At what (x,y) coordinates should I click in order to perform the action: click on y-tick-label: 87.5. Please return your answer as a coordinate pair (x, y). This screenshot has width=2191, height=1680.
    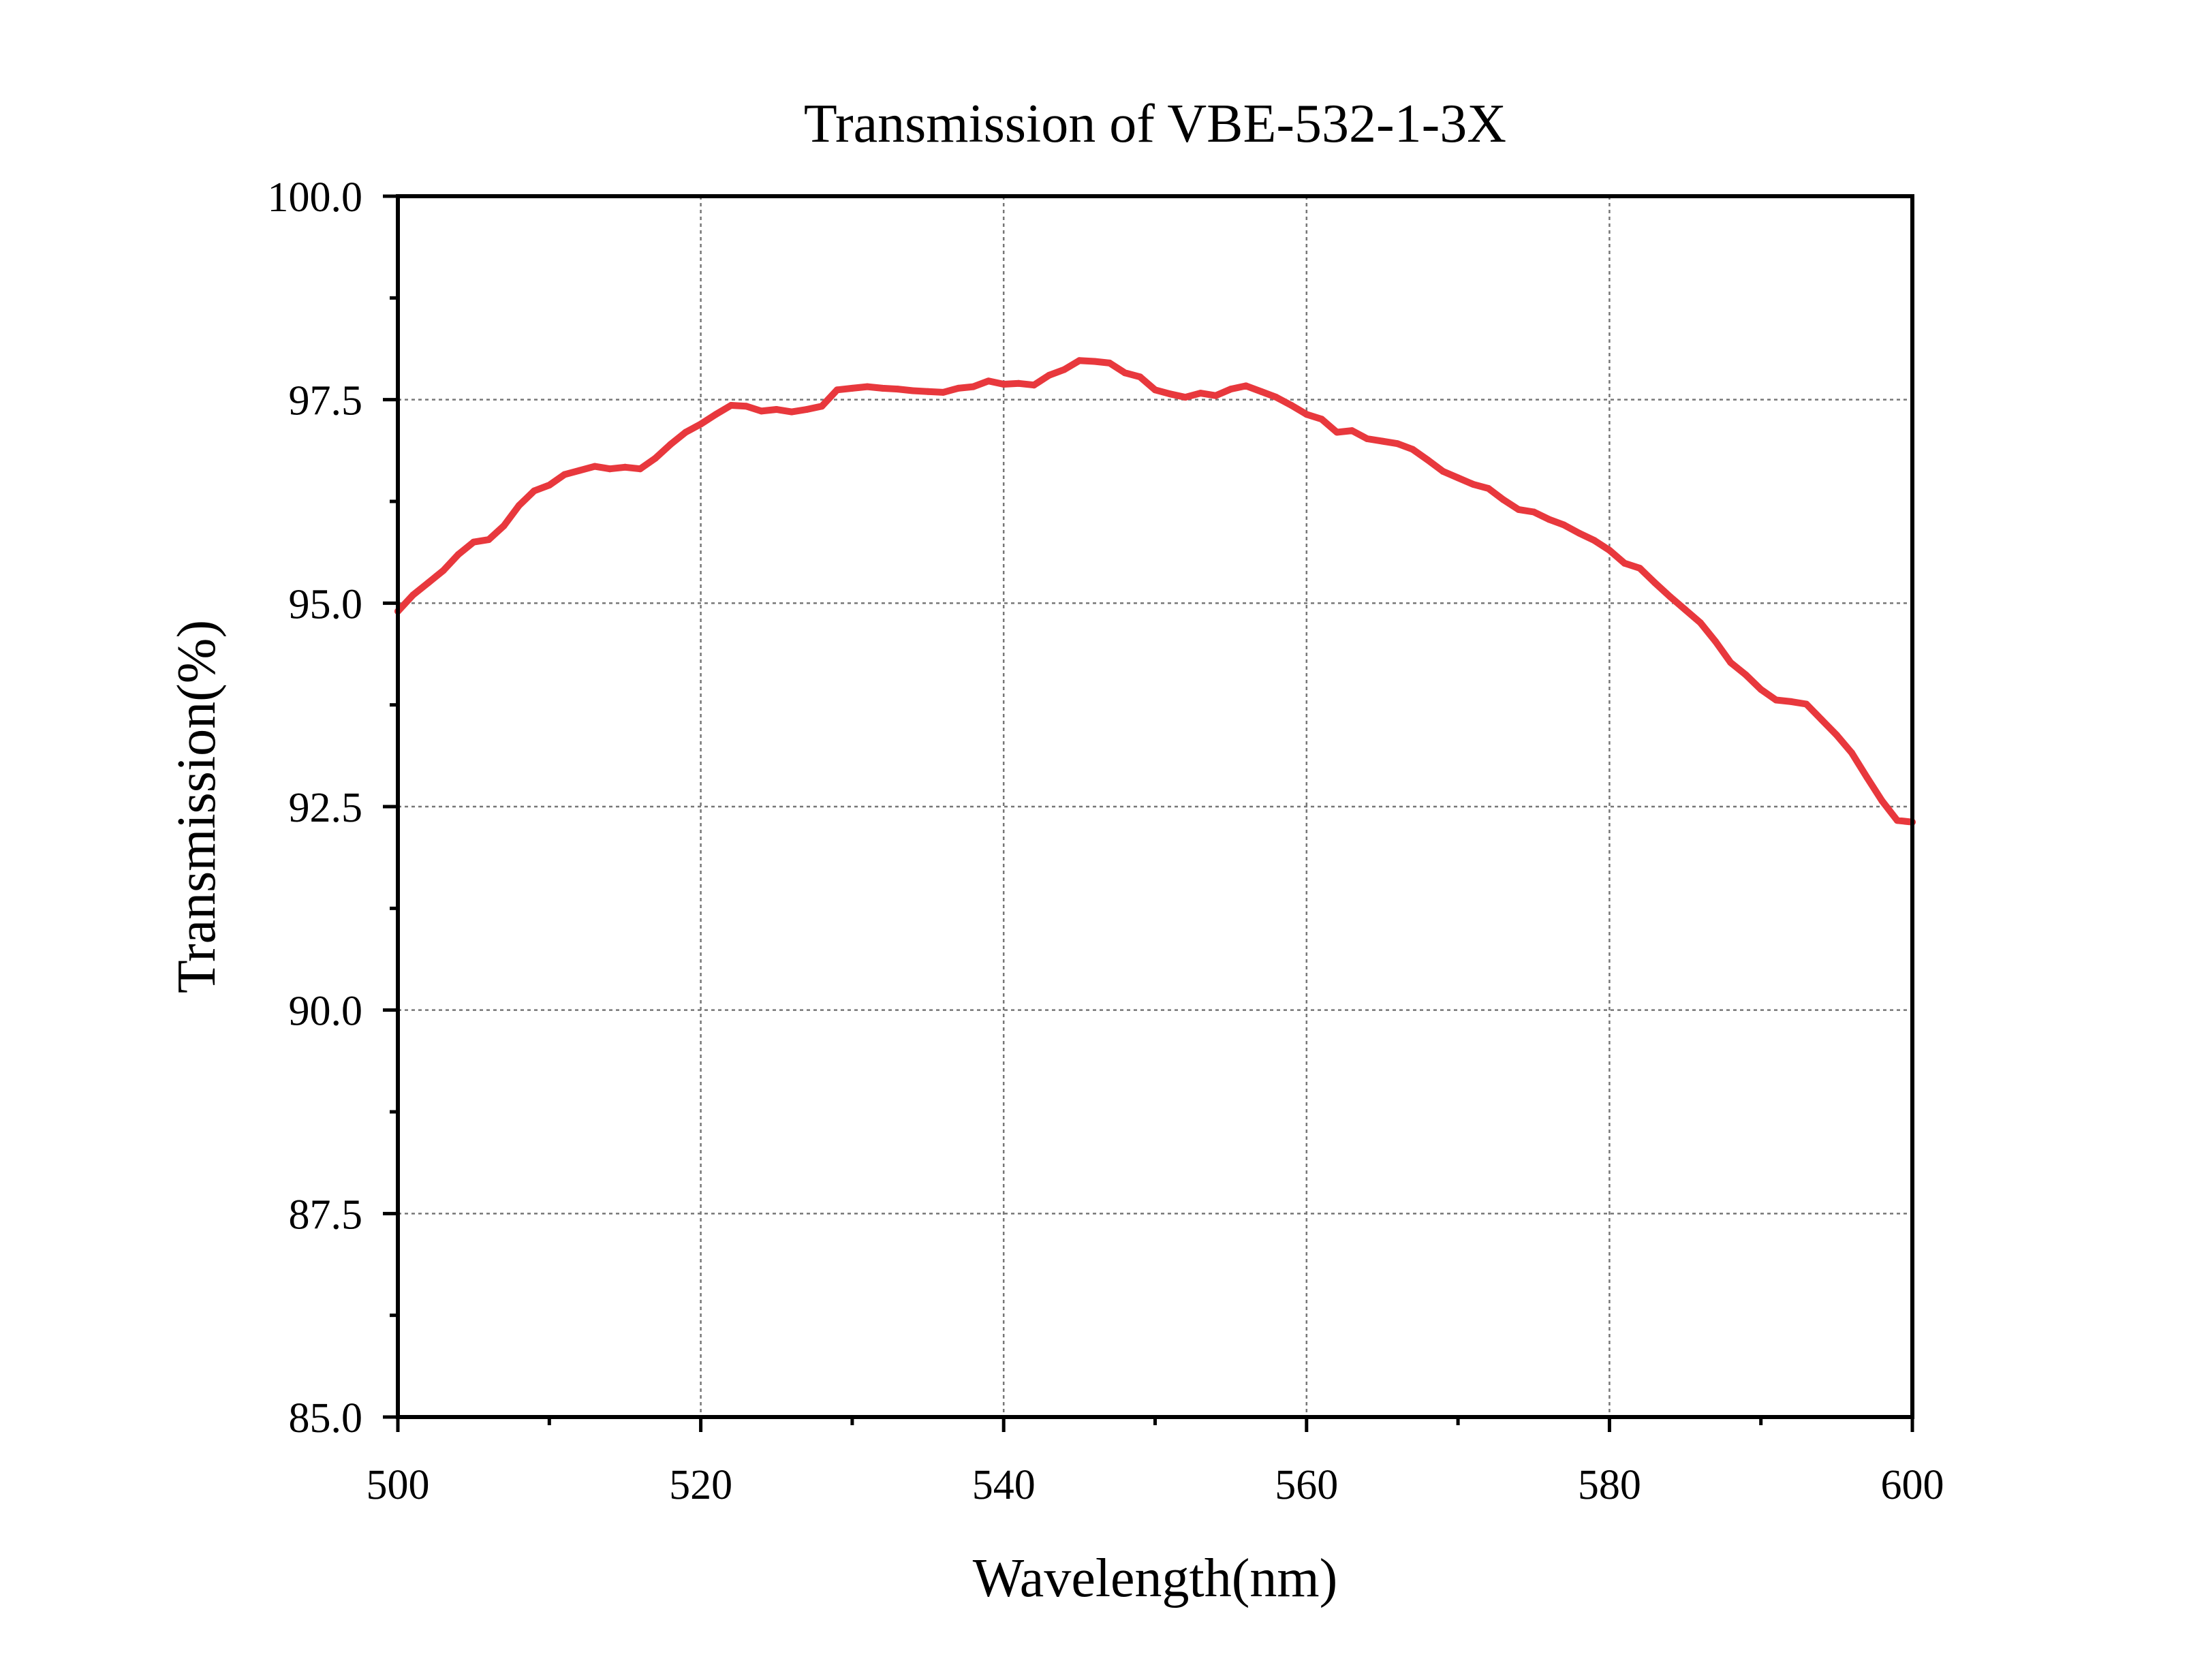
    Looking at the image, I should click on (326, 1215).